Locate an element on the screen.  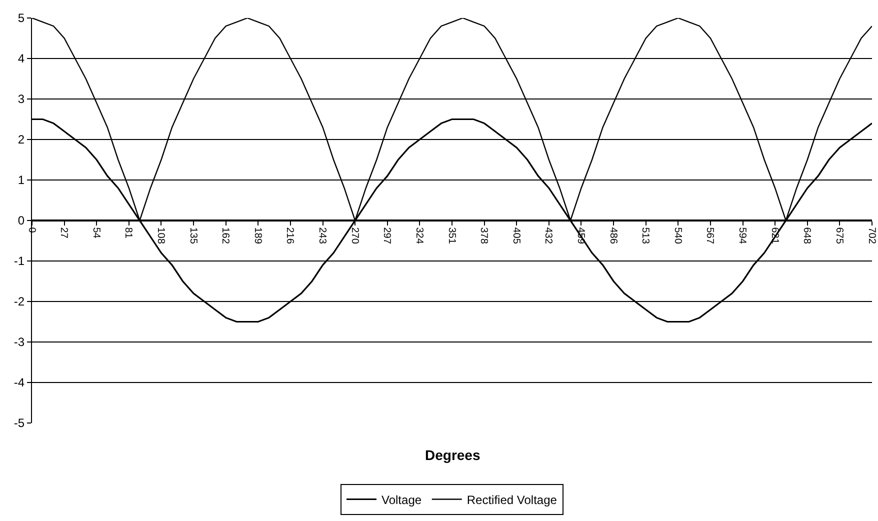
y-tick-label: 5 is located at coordinates (21, 18).